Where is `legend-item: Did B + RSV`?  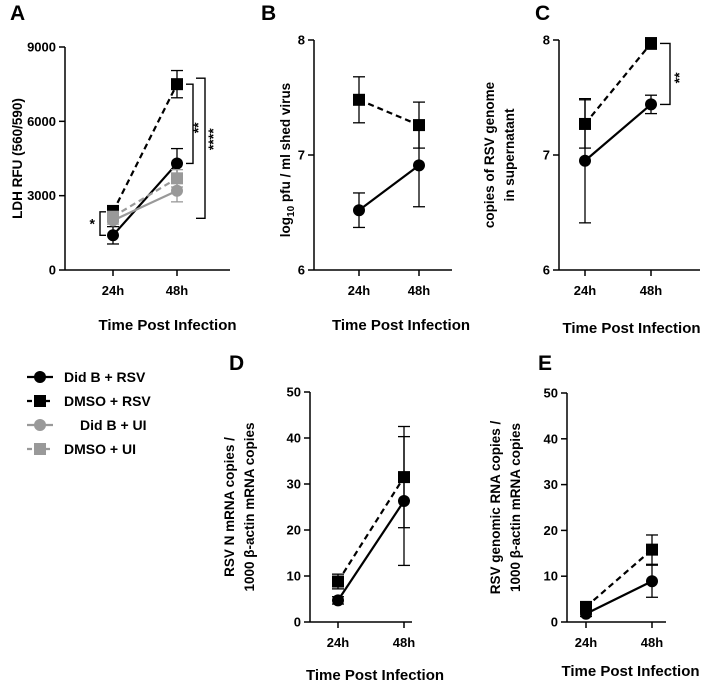 legend-item: Did B + RSV is located at coordinates (86, 377).